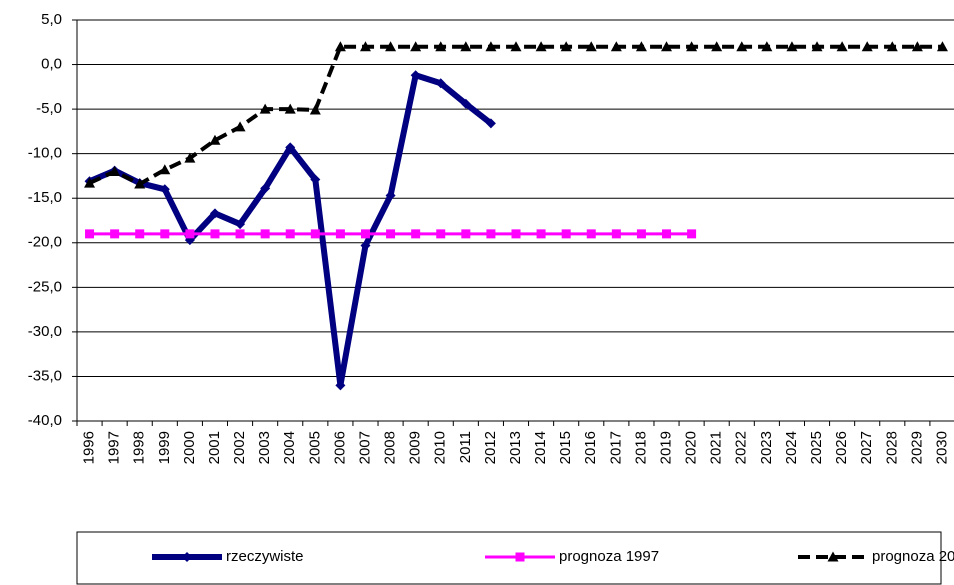  What do you see at coordinates (45, 197) in the screenshot?
I see `y-tick-label: -15,0` at bounding box center [45, 197].